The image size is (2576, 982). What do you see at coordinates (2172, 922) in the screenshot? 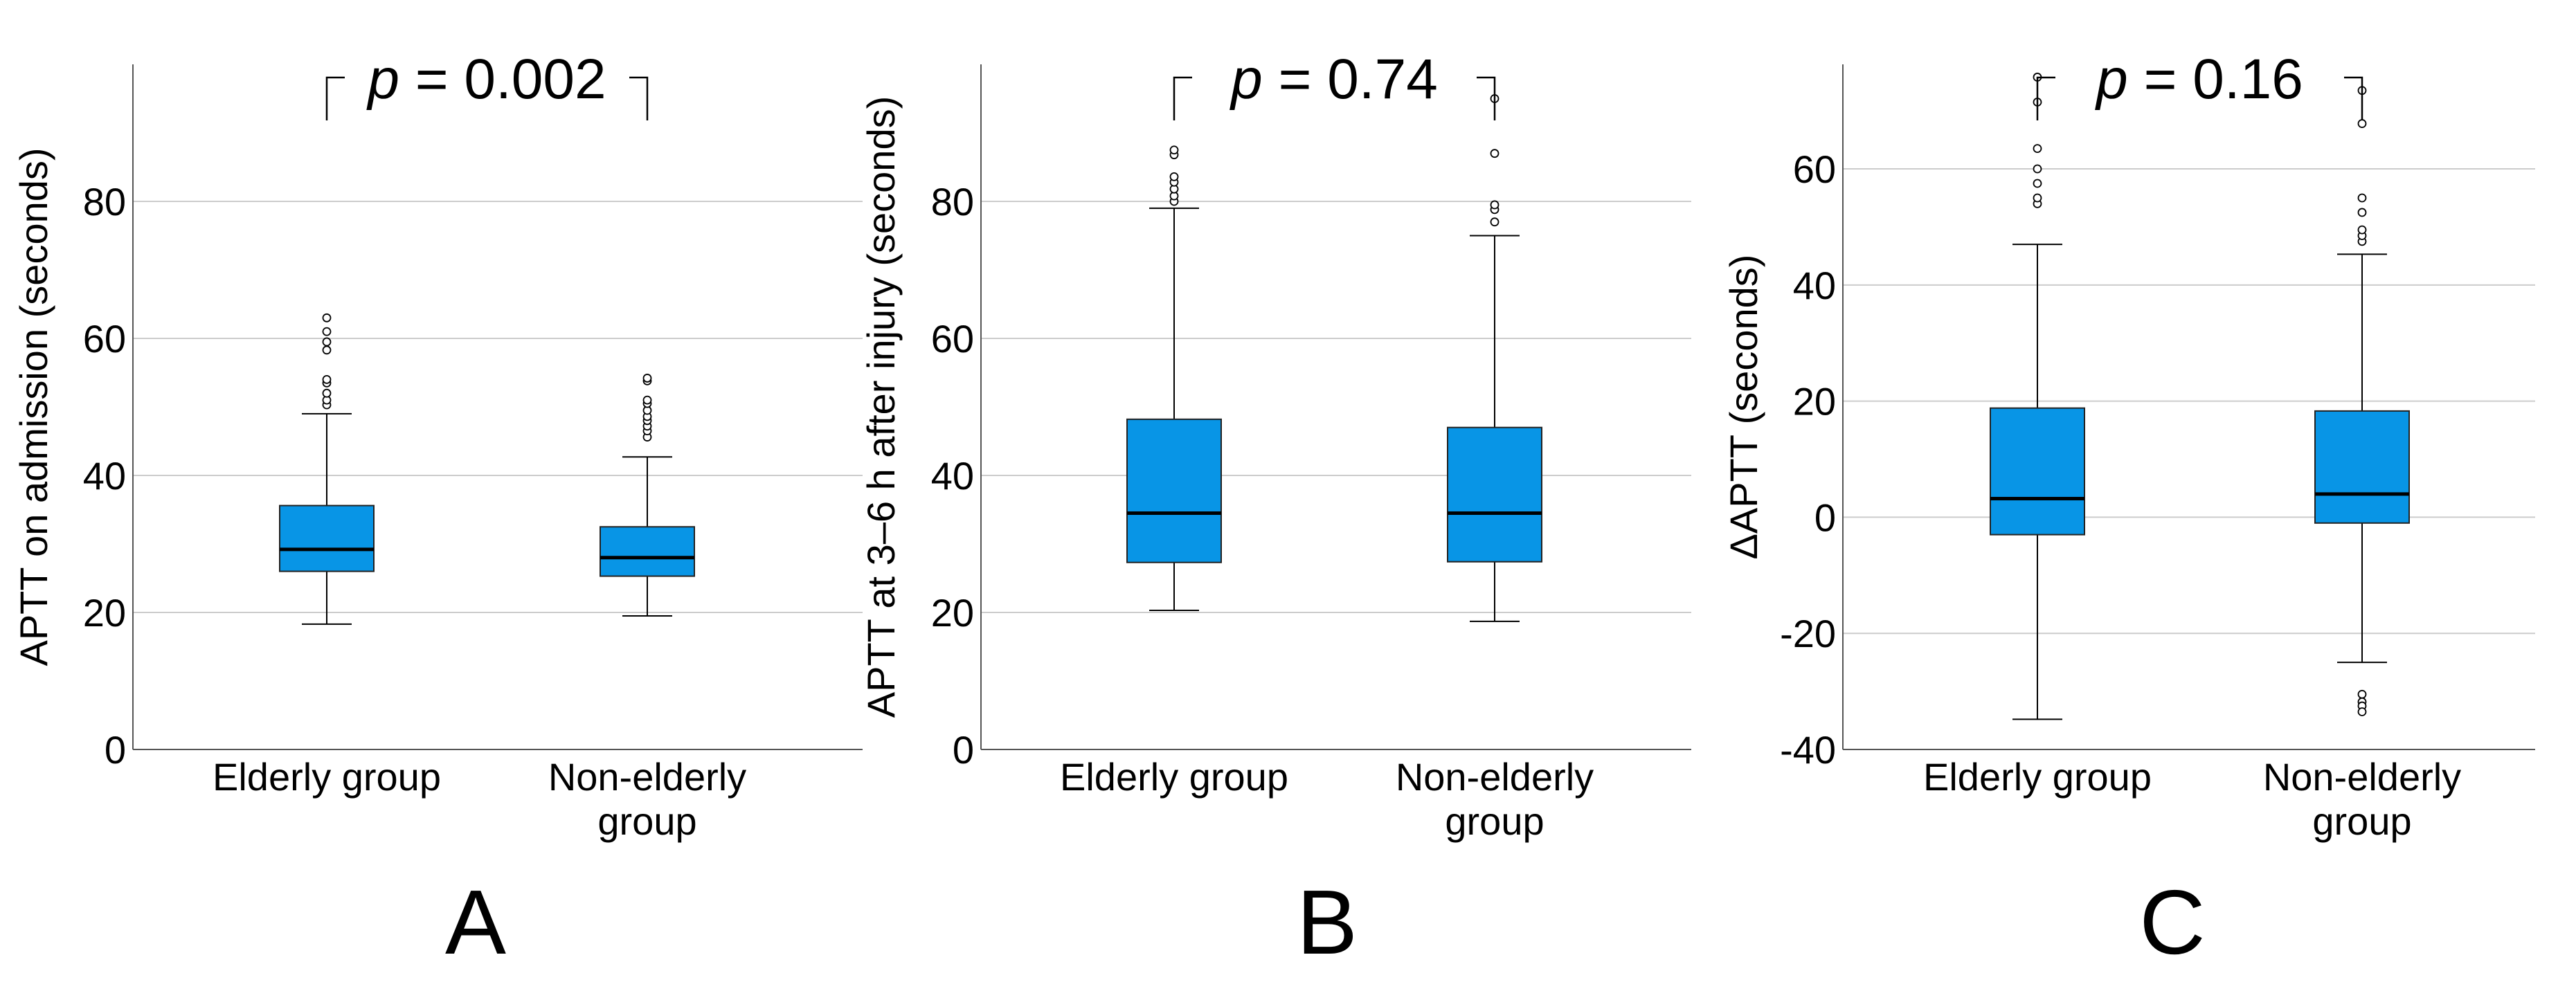
I see `panel-letter: C` at bounding box center [2172, 922].